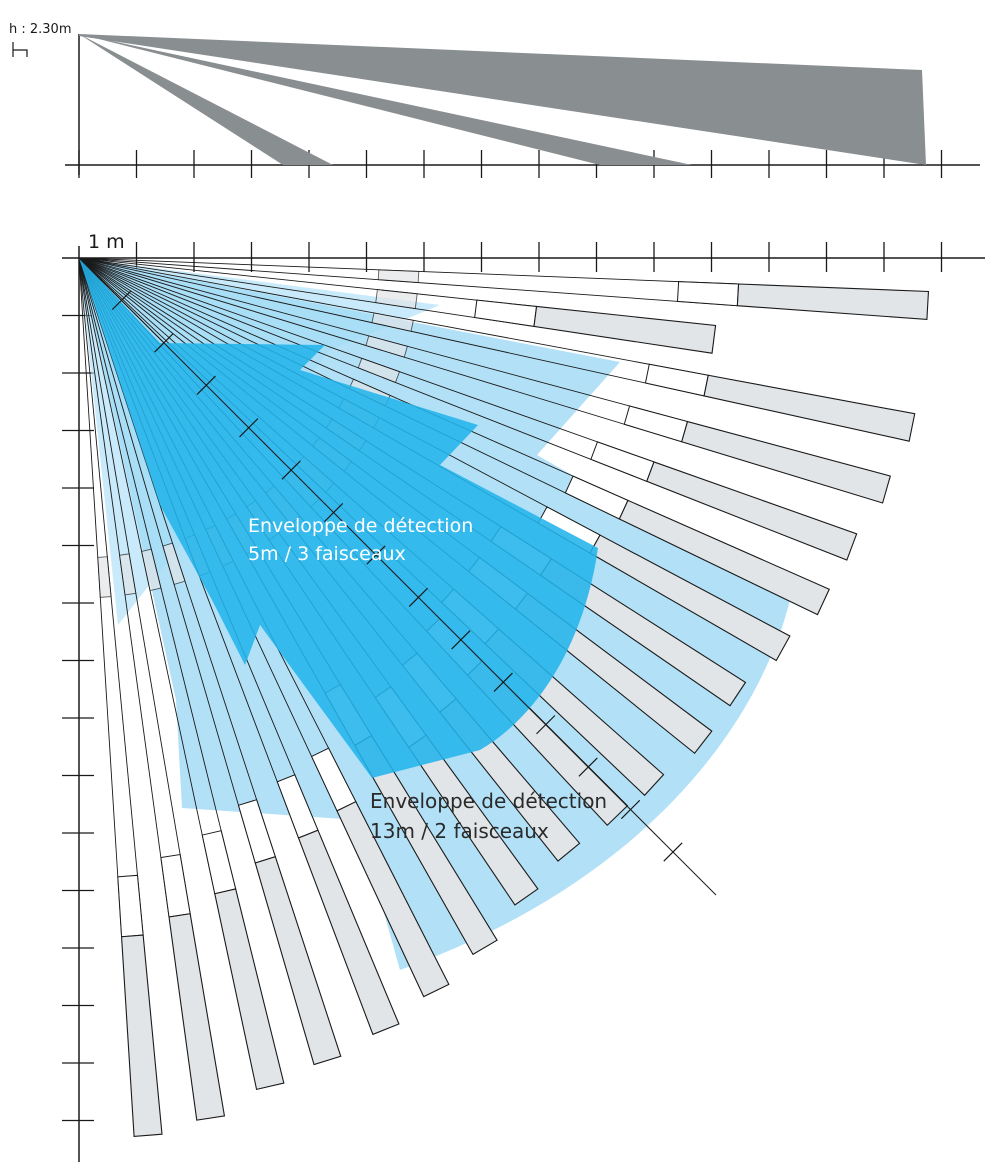 The width and height of the screenshot is (990, 1165). I want to click on side-view-ticks, so click(510, 164).